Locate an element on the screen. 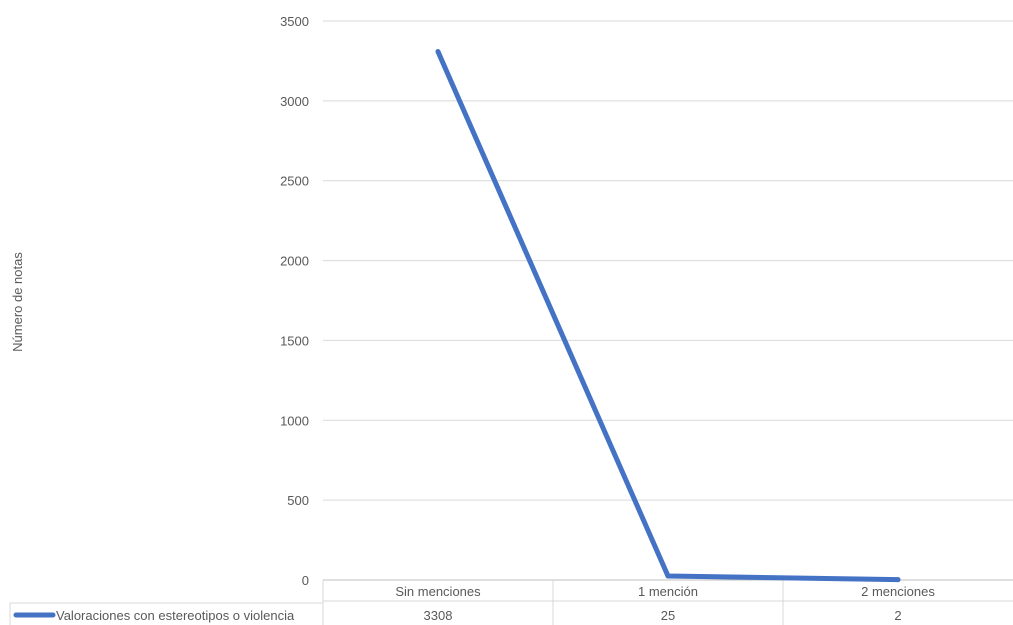 The image size is (1013, 625). table-value: 25 is located at coordinates (668, 615).